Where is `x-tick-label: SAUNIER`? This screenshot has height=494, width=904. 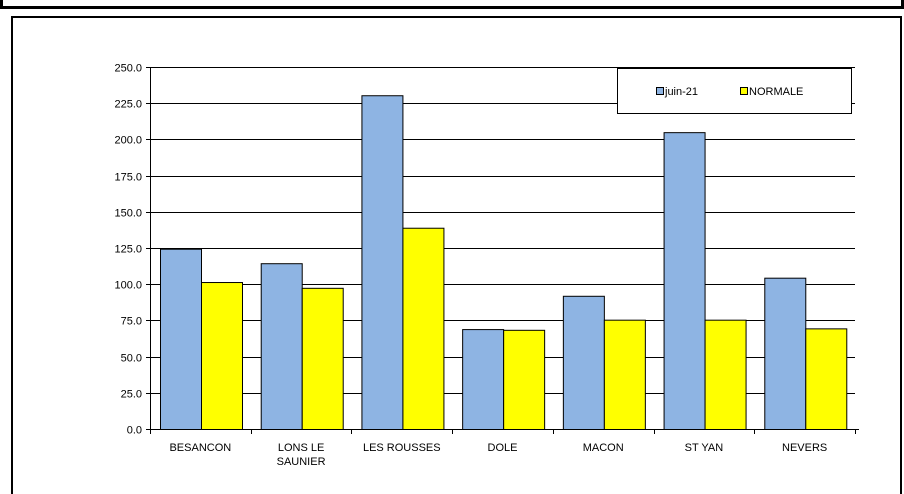
x-tick-label: SAUNIER is located at coordinates (301, 462).